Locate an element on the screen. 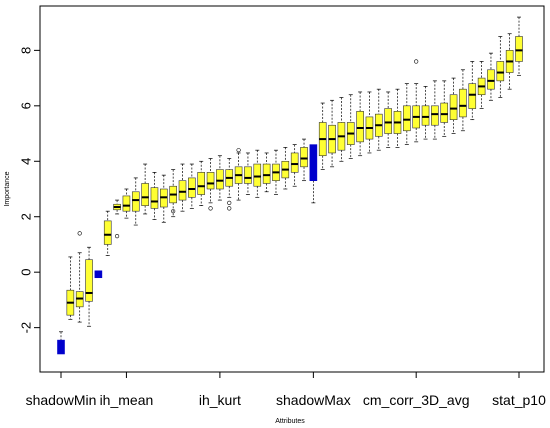  x-tick-label: ih_mean is located at coordinates (127, 400).